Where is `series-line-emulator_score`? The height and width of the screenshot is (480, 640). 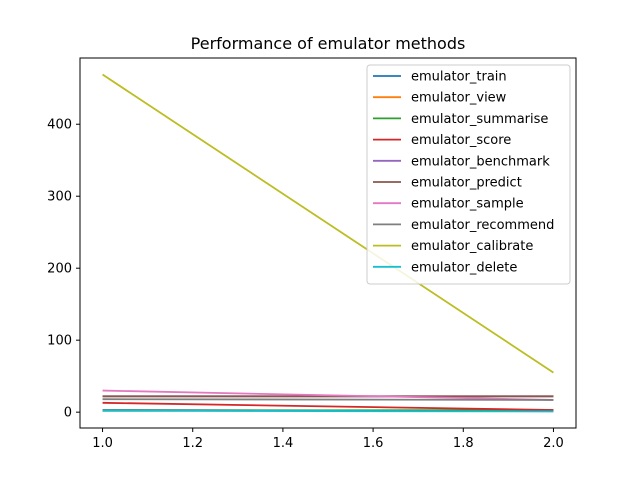 series-line-emulator_score is located at coordinates (328, 406).